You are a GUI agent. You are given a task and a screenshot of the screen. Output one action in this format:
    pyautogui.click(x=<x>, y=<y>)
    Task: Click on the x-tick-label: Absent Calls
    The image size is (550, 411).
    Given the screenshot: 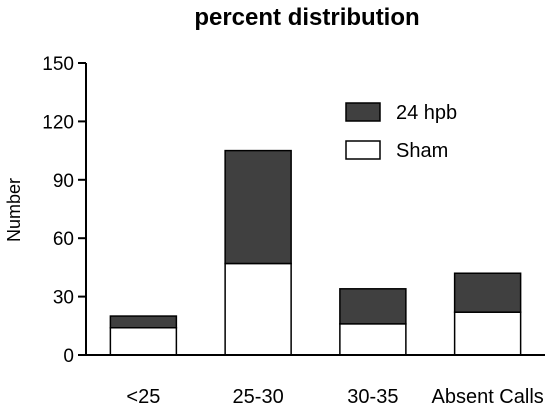 What is the action you would take?
    pyautogui.click(x=487, y=397)
    